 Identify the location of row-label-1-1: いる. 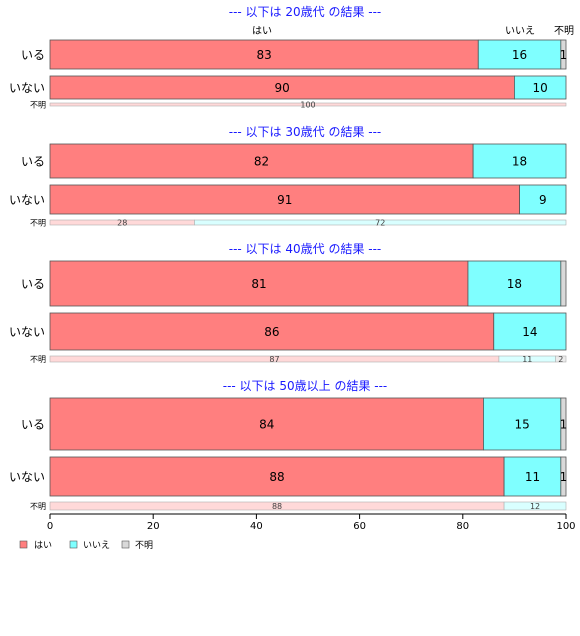
(33, 55).